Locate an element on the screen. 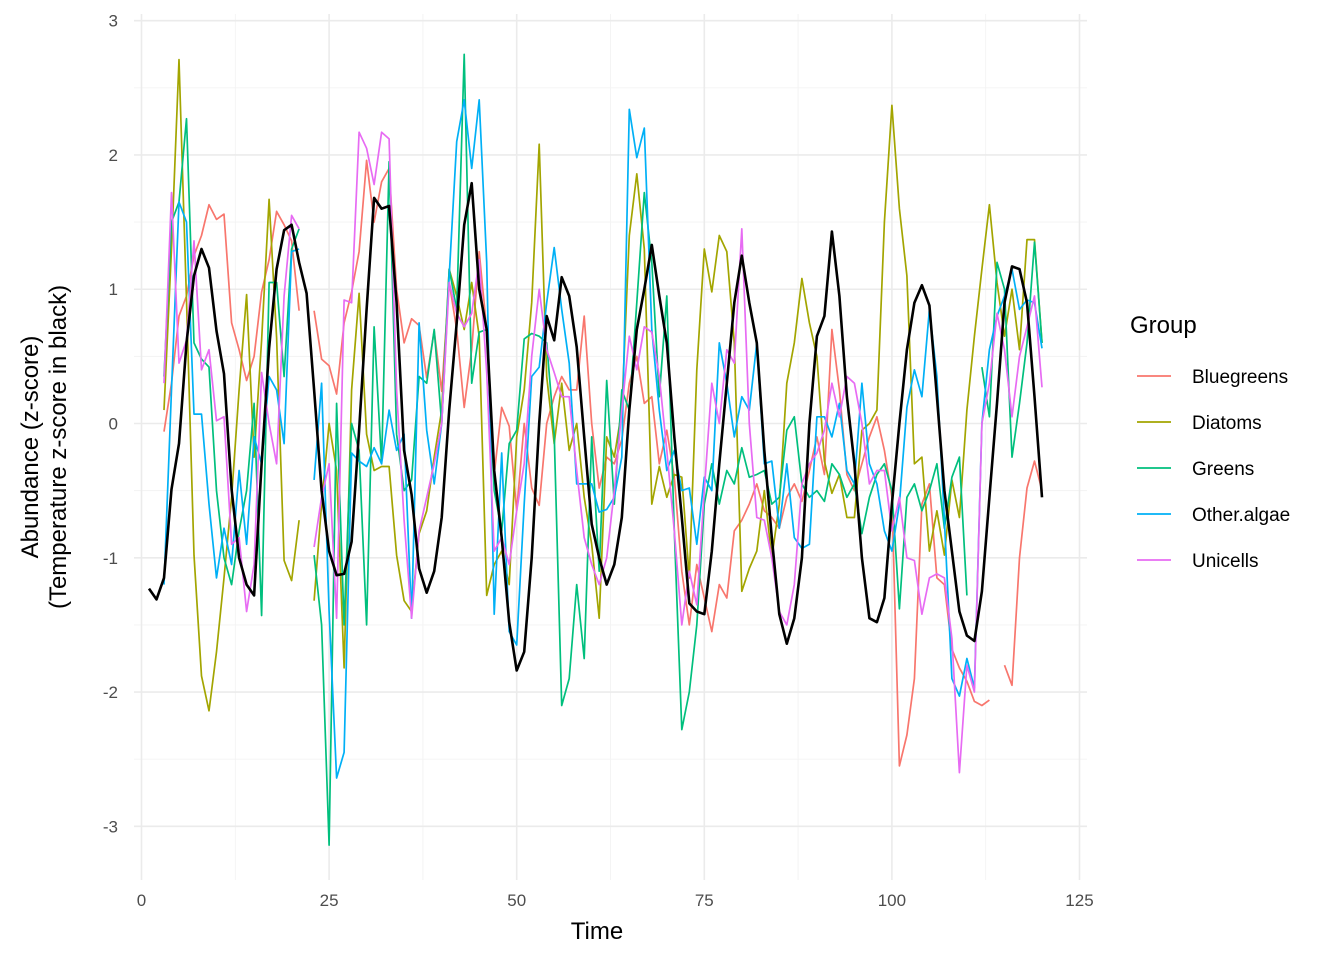 The width and height of the screenshot is (1344, 960). legend-label-greens: Greens is located at coordinates (1223, 469).